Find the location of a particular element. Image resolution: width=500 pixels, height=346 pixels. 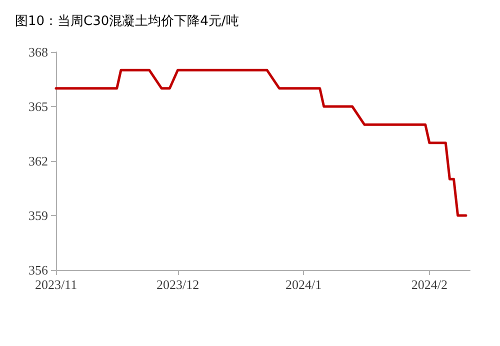

x-tick-label: 2024/1 is located at coordinates (304, 284).